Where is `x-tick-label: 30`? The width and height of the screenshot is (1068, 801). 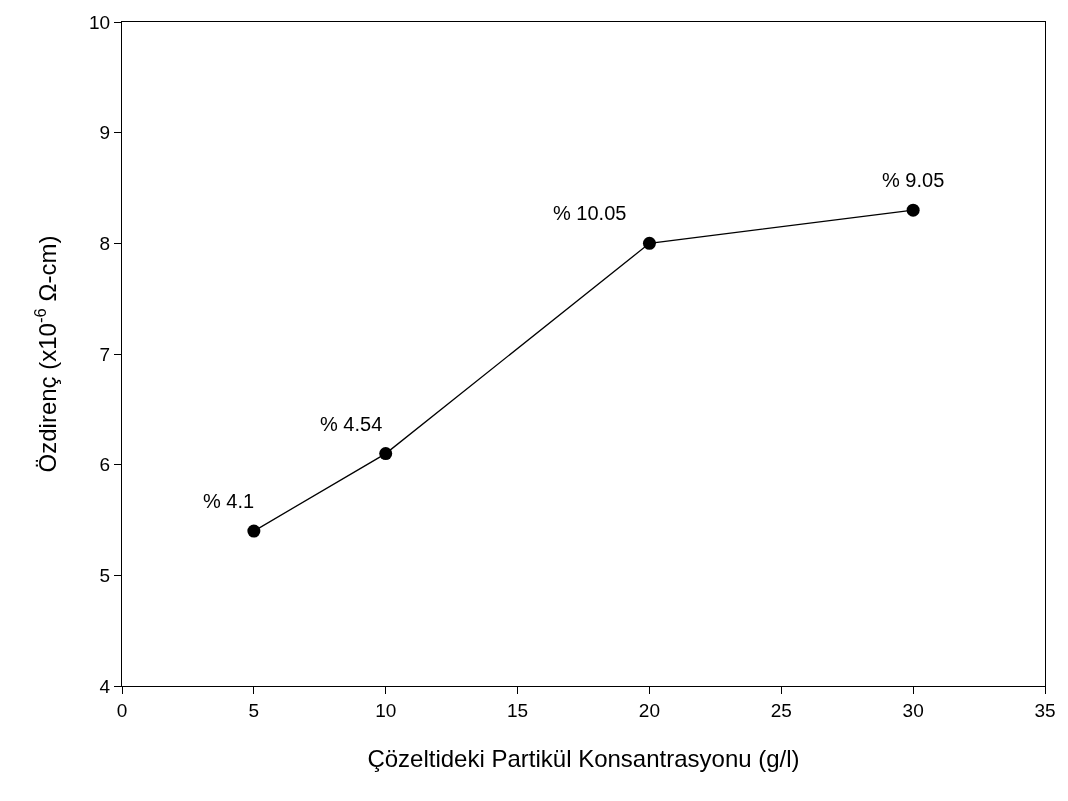
x-tick-label: 30 is located at coordinates (913, 710).